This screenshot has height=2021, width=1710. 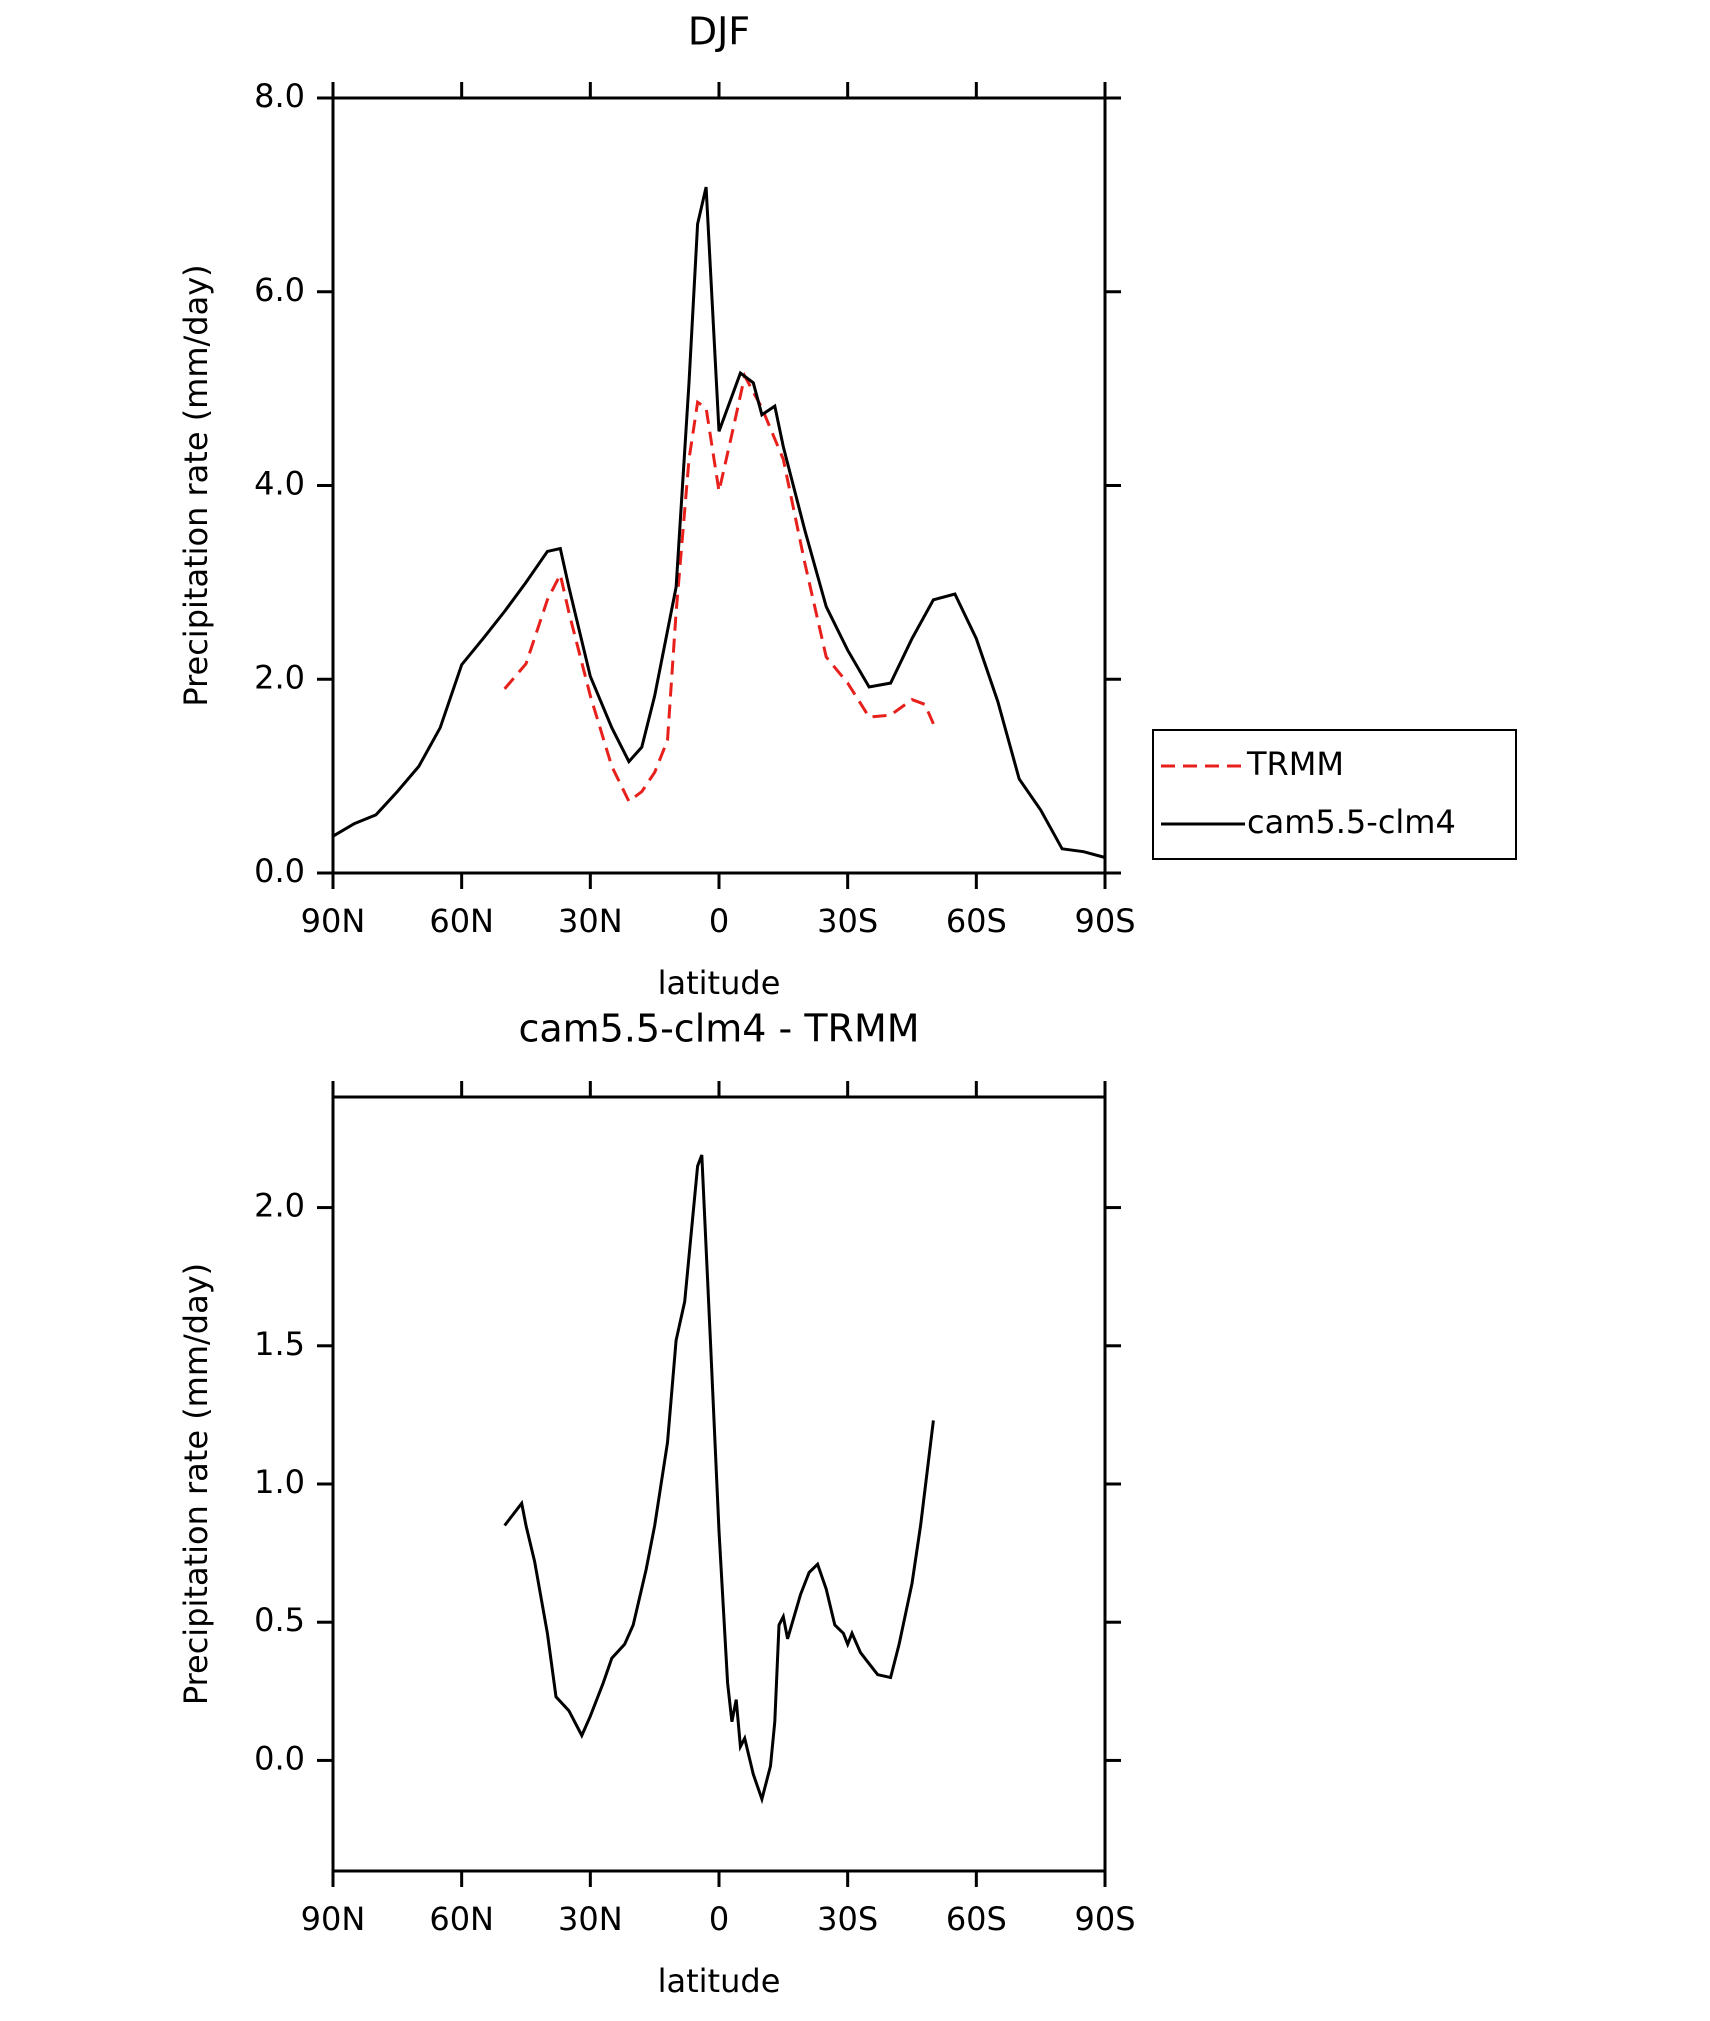 I want to click on legend-box, so click(x=1334, y=794).